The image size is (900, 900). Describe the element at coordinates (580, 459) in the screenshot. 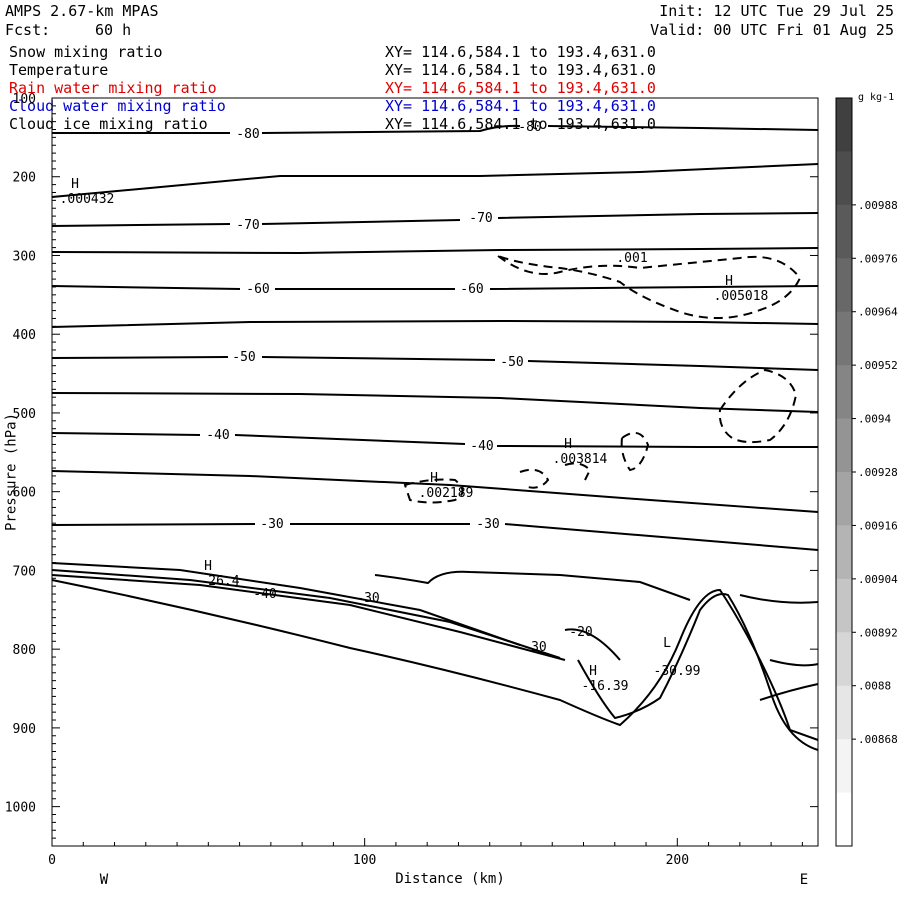

I see `extremum-value: .003814` at that location.